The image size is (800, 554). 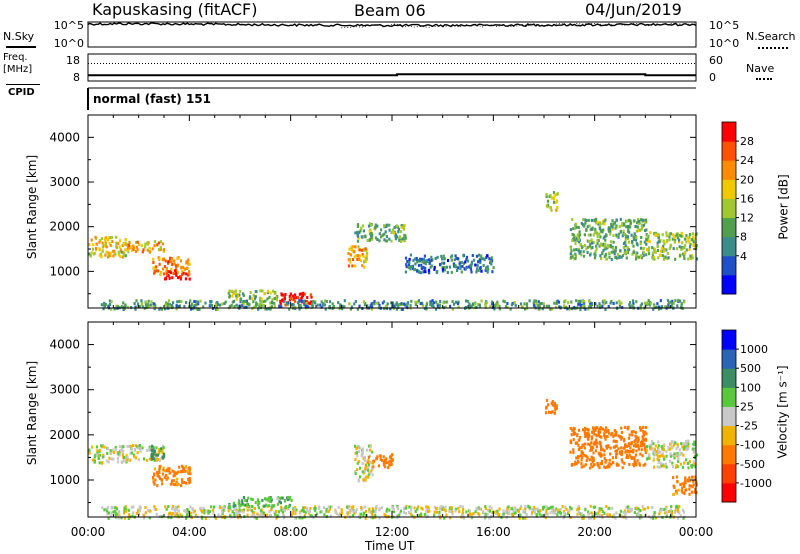 What do you see at coordinates (747, 160) in the screenshot?
I see `power-colorbar-tick-label: 24` at bounding box center [747, 160].